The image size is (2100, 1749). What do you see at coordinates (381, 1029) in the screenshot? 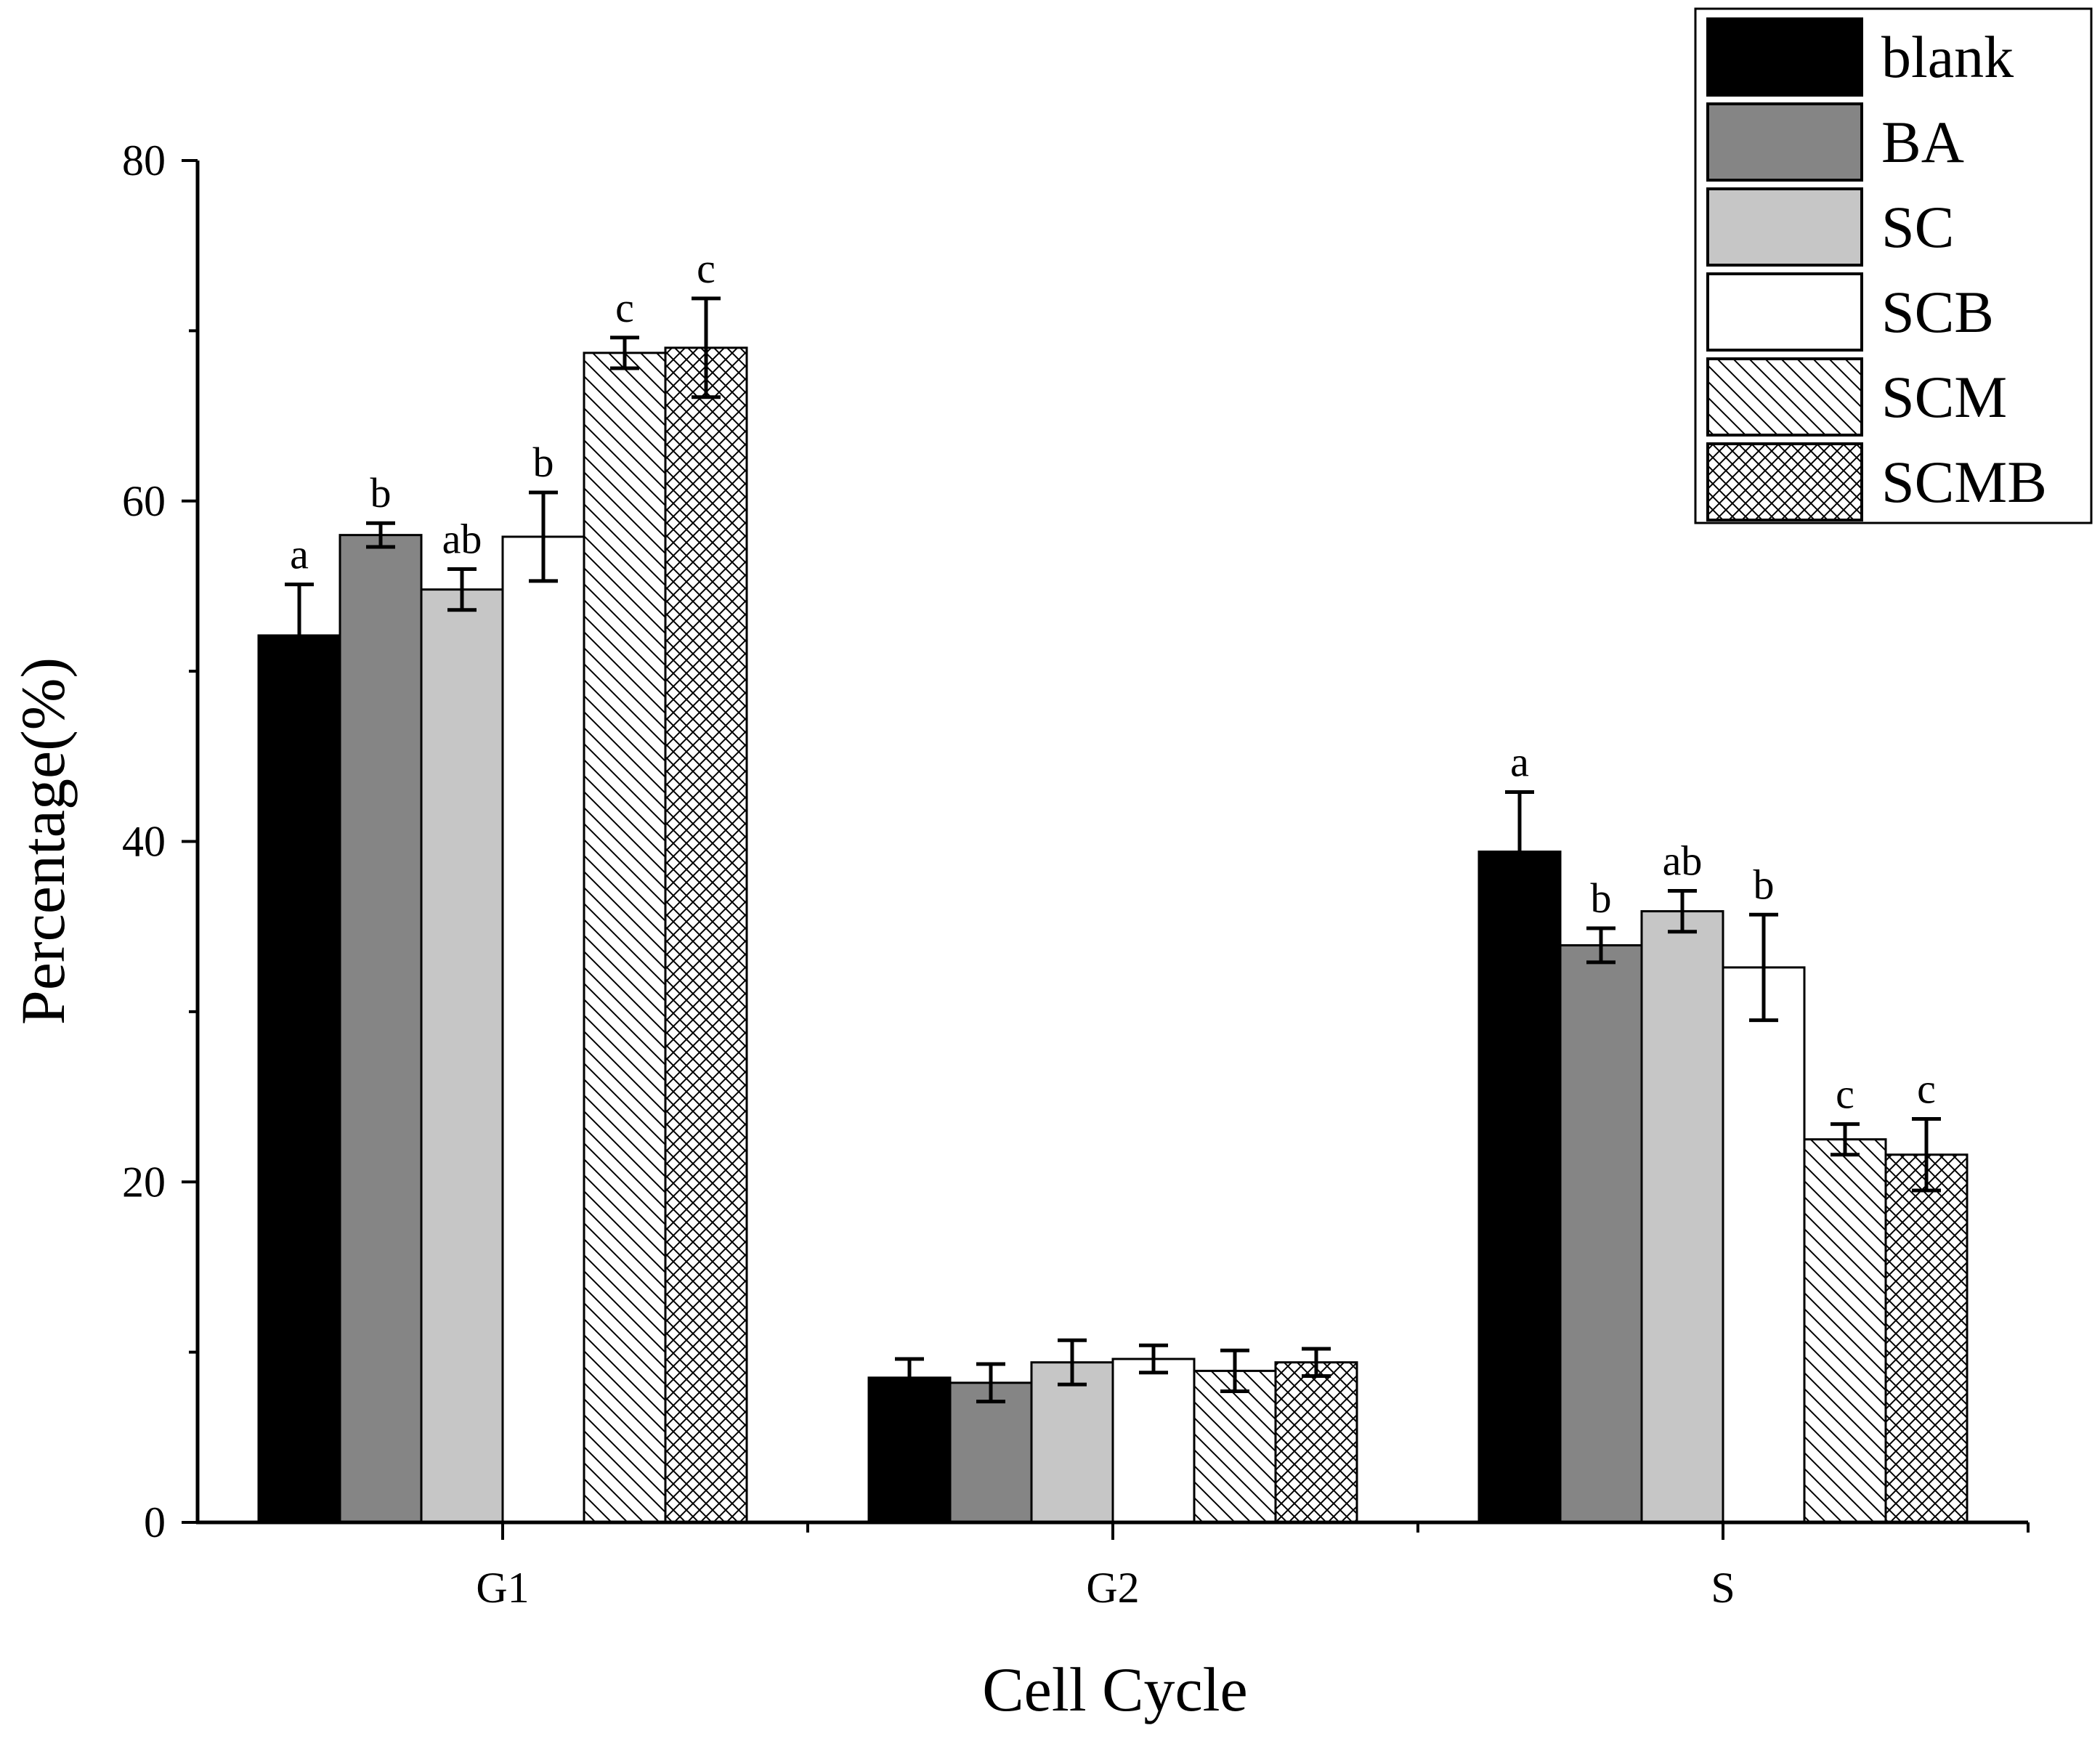
I see `bar-g1-ba` at bounding box center [381, 1029].